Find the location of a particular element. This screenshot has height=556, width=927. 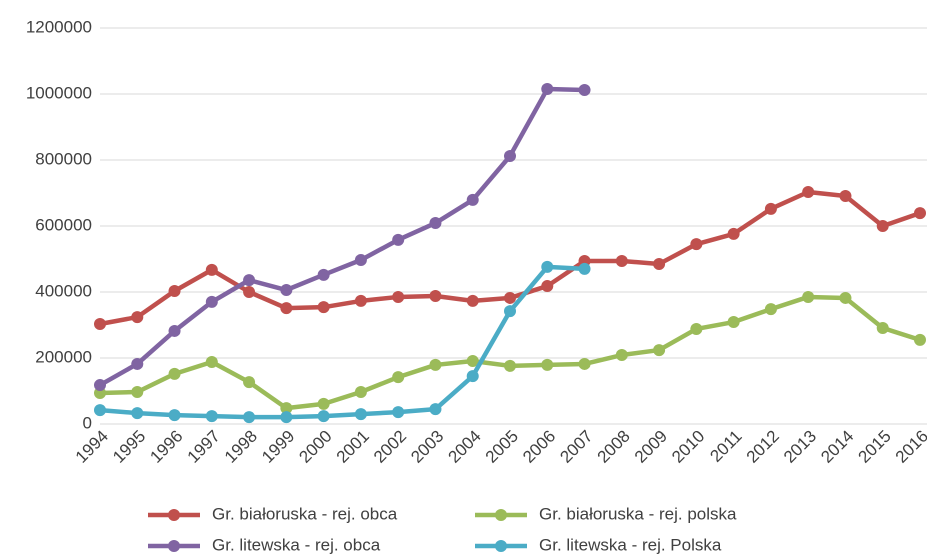

y-tick-label: 400000 is located at coordinates (63, 290).